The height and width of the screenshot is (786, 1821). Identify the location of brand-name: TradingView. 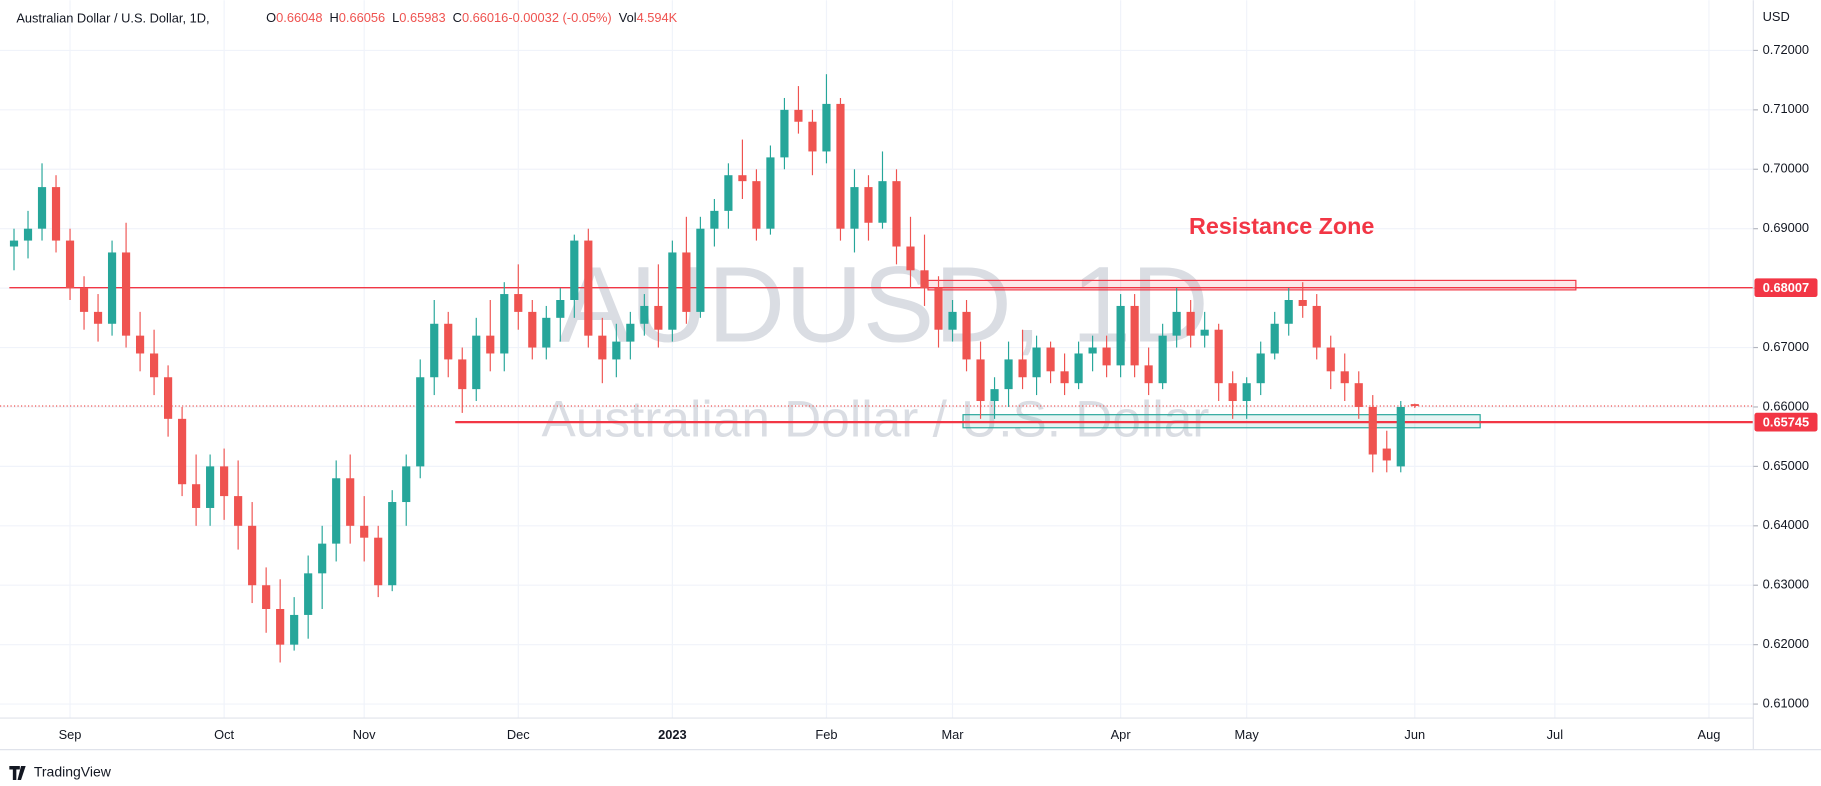
(73, 772).